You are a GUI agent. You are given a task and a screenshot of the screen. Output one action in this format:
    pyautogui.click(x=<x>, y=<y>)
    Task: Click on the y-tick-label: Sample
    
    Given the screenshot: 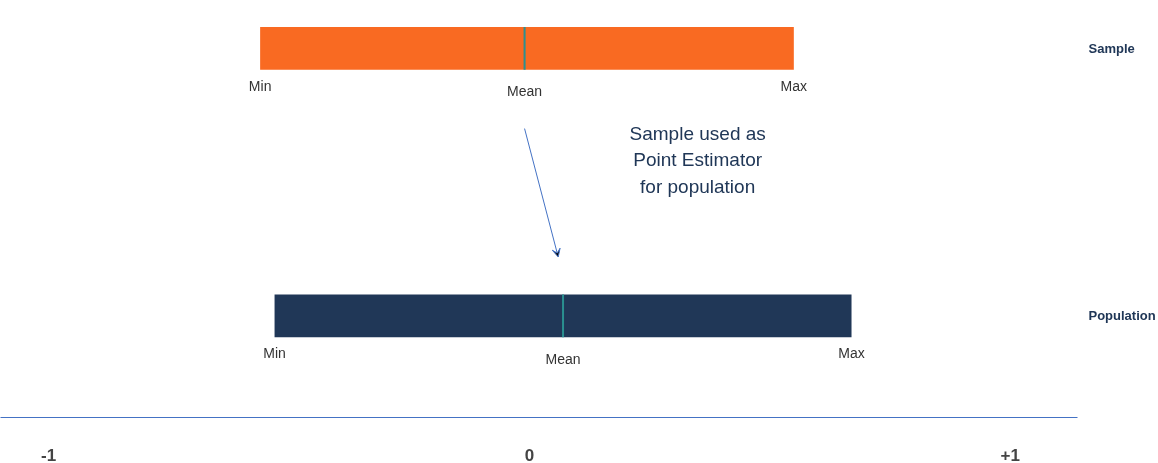 What is the action you would take?
    pyautogui.click(x=1111, y=48)
    